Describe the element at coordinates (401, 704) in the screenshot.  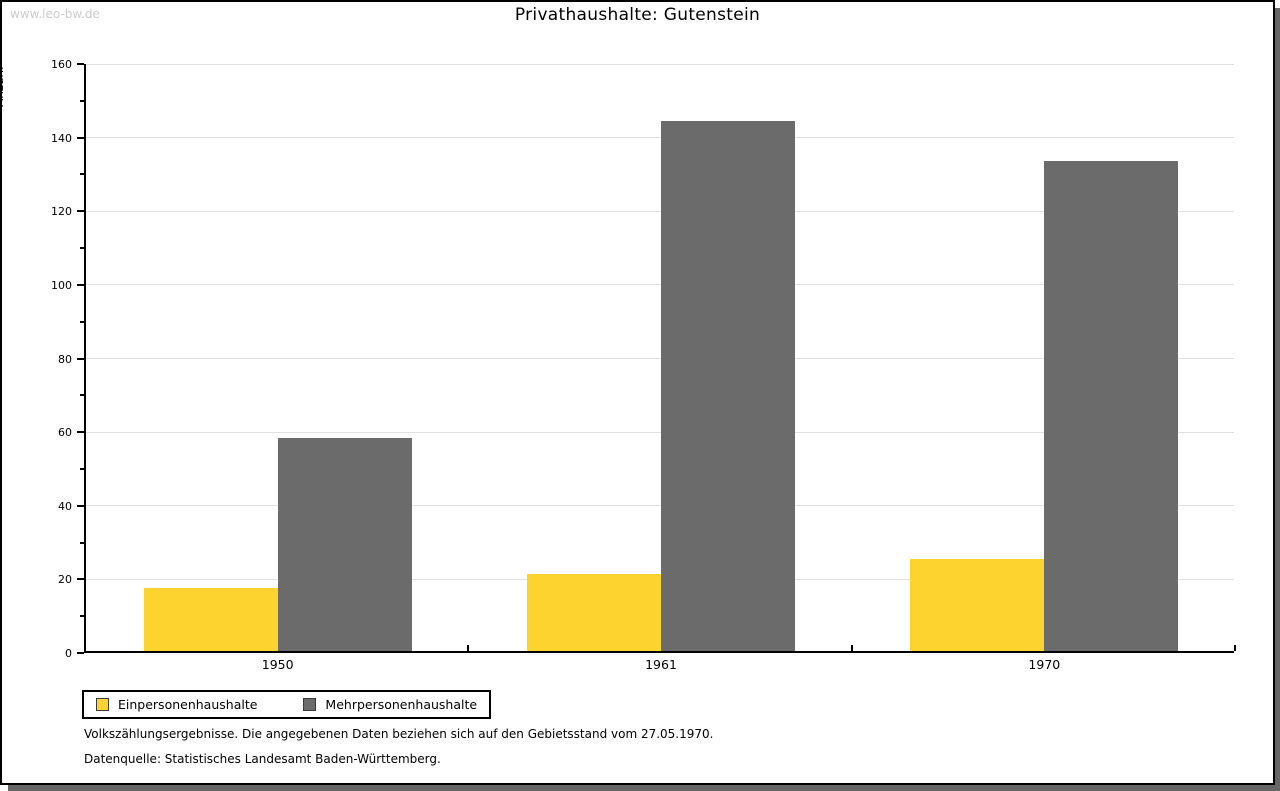
I see `legend-label: Mehrpersonenhaushalte` at that location.